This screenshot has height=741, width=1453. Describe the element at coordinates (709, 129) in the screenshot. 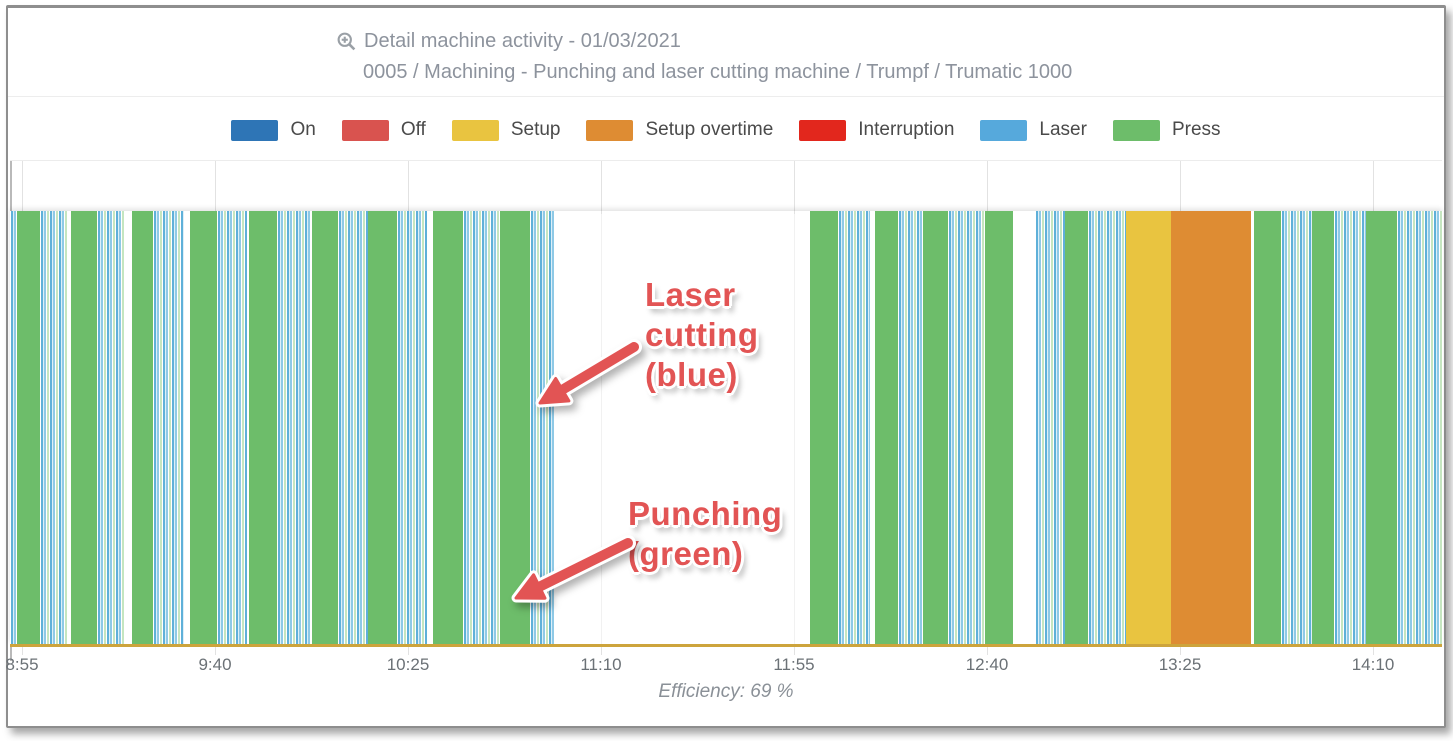

I see `legend-label: Setup overtime` at that location.